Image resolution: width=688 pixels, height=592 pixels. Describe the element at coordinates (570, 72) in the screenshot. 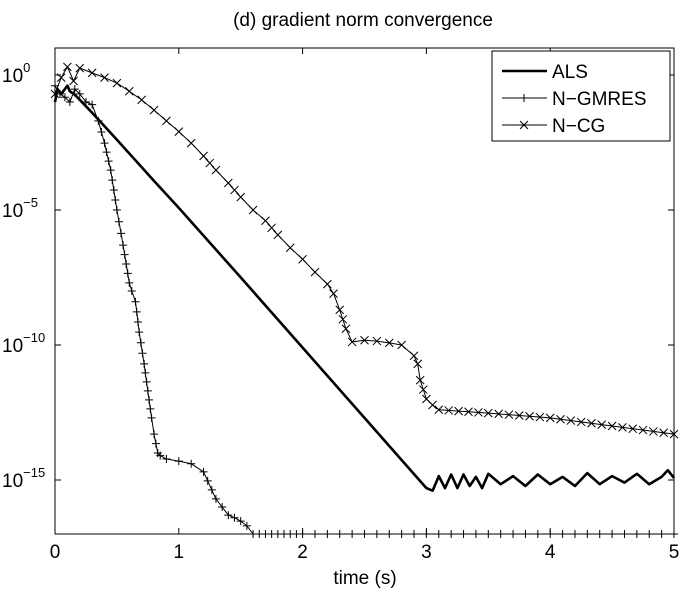

I see `legend-label-als: ALS` at that location.